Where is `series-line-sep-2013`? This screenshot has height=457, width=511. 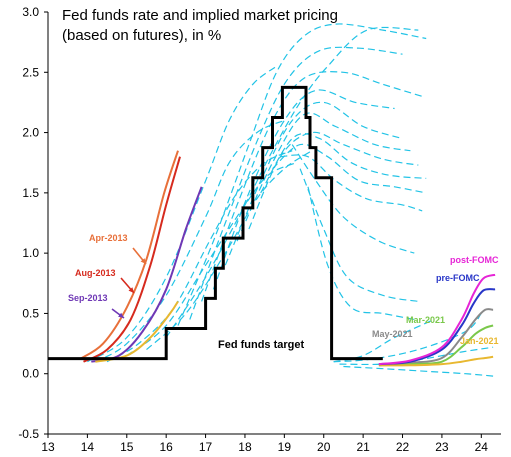
series-line-sep-2013 is located at coordinates (147, 274).